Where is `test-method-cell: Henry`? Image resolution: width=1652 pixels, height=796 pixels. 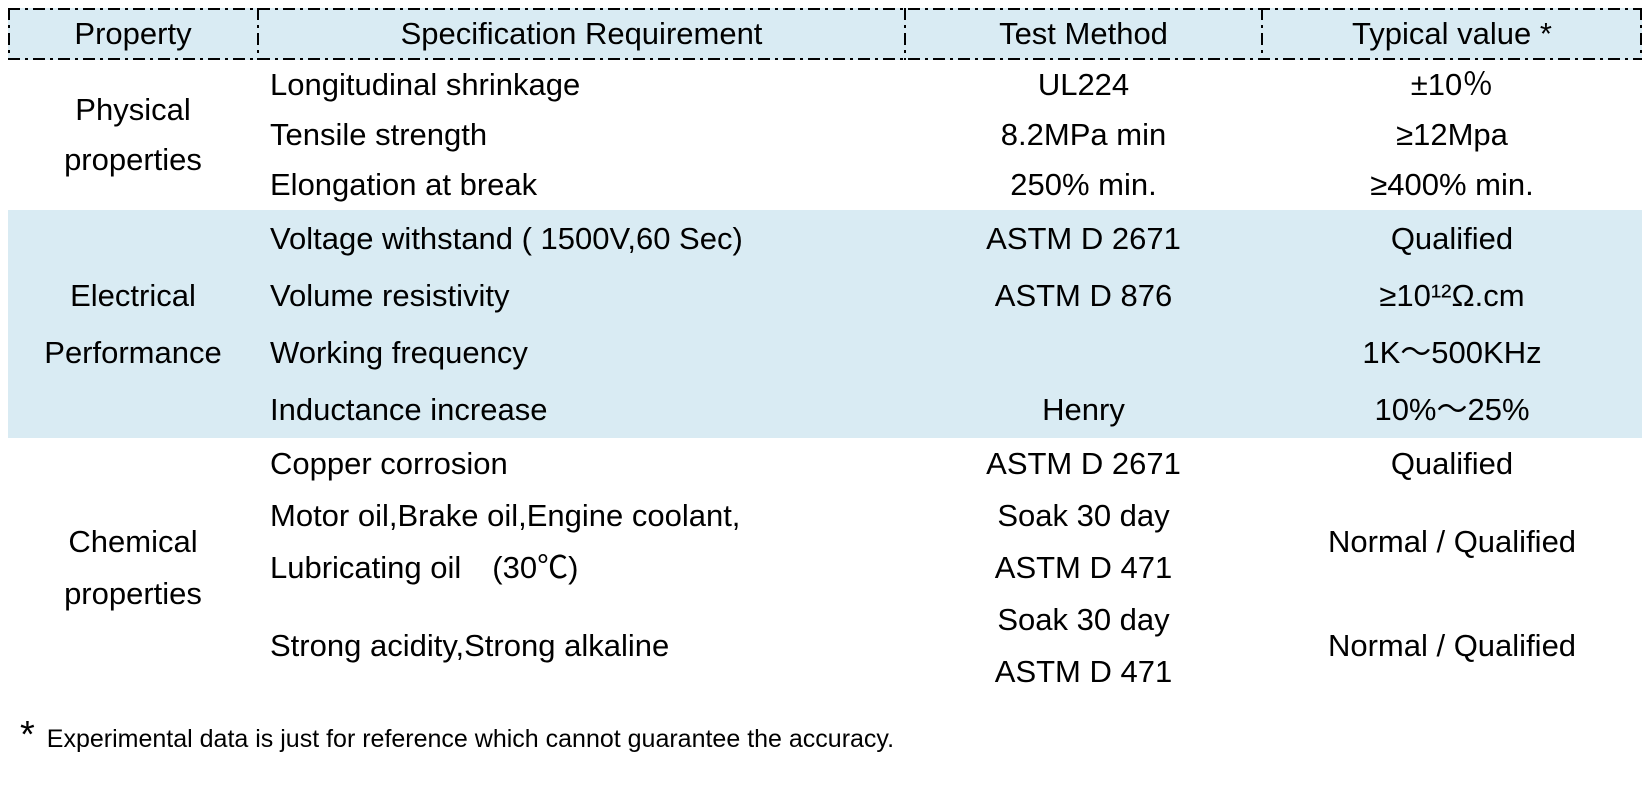 test-method-cell: Henry is located at coordinates (1083, 409).